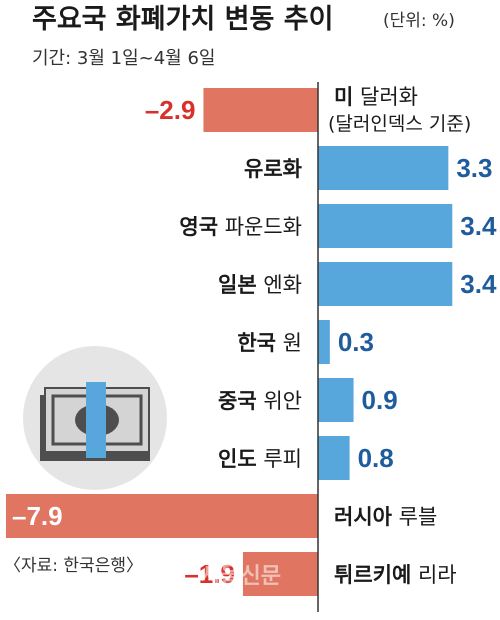 The image size is (500, 620). Describe the element at coordinates (419, 21) in the screenshot. I see `unit-label: (단위: %)` at that location.